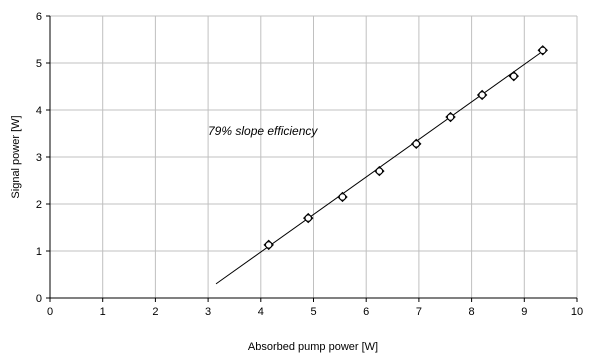 This screenshot has height=359, width=589. I want to click on y-tick-label: 2, so click(39, 205).